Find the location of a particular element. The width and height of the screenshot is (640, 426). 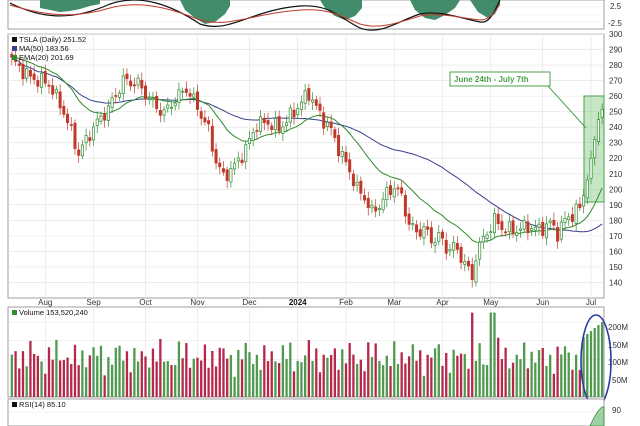

annotation-text: June 24th - July 7th is located at coordinates (491, 79).